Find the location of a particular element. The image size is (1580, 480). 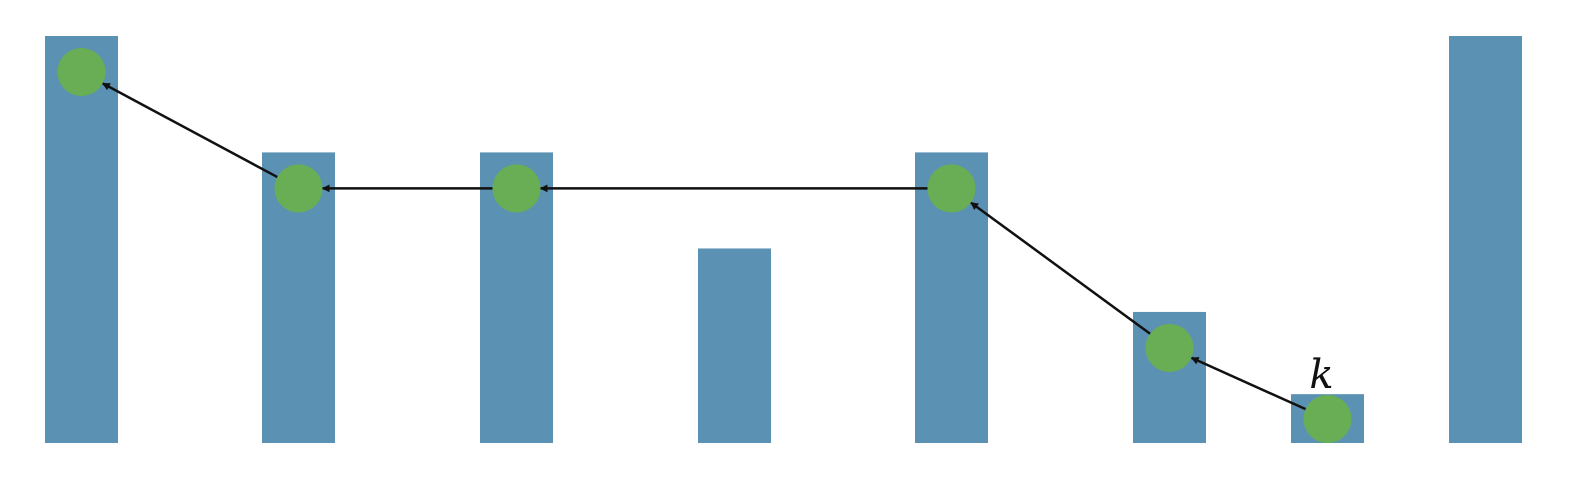

labels-layer: k is located at coordinates (1321, 375).